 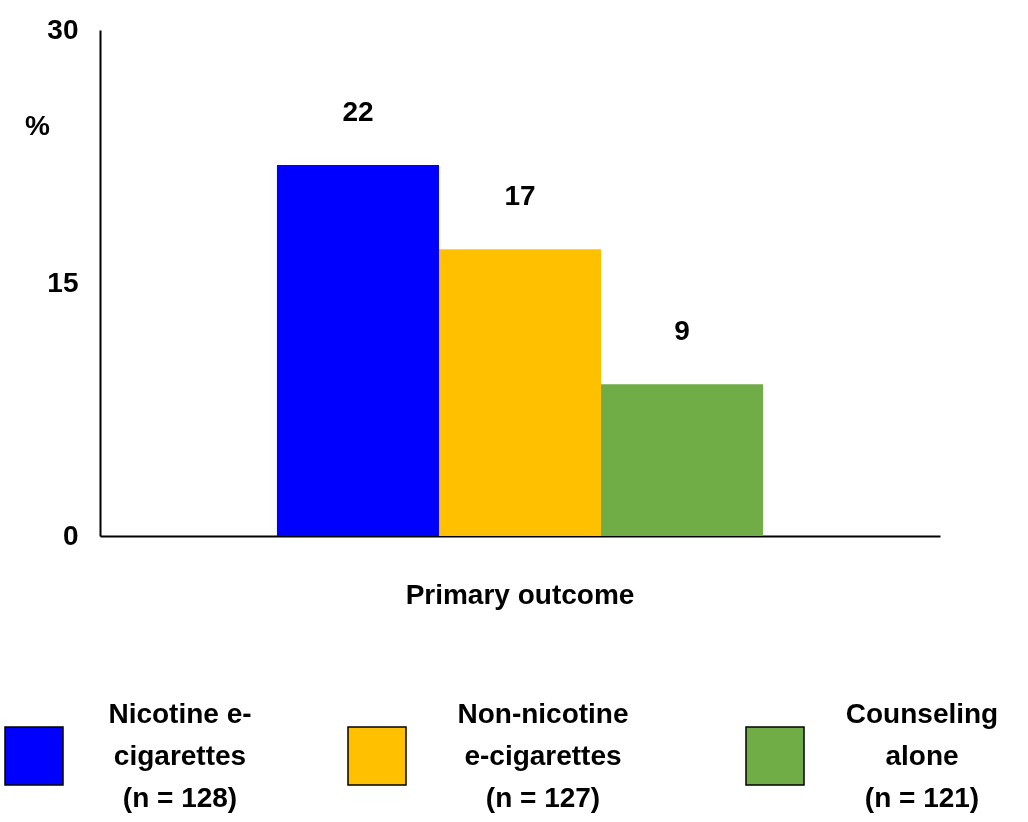 What do you see at coordinates (682, 331) in the screenshot?
I see `data-label: 9` at bounding box center [682, 331].